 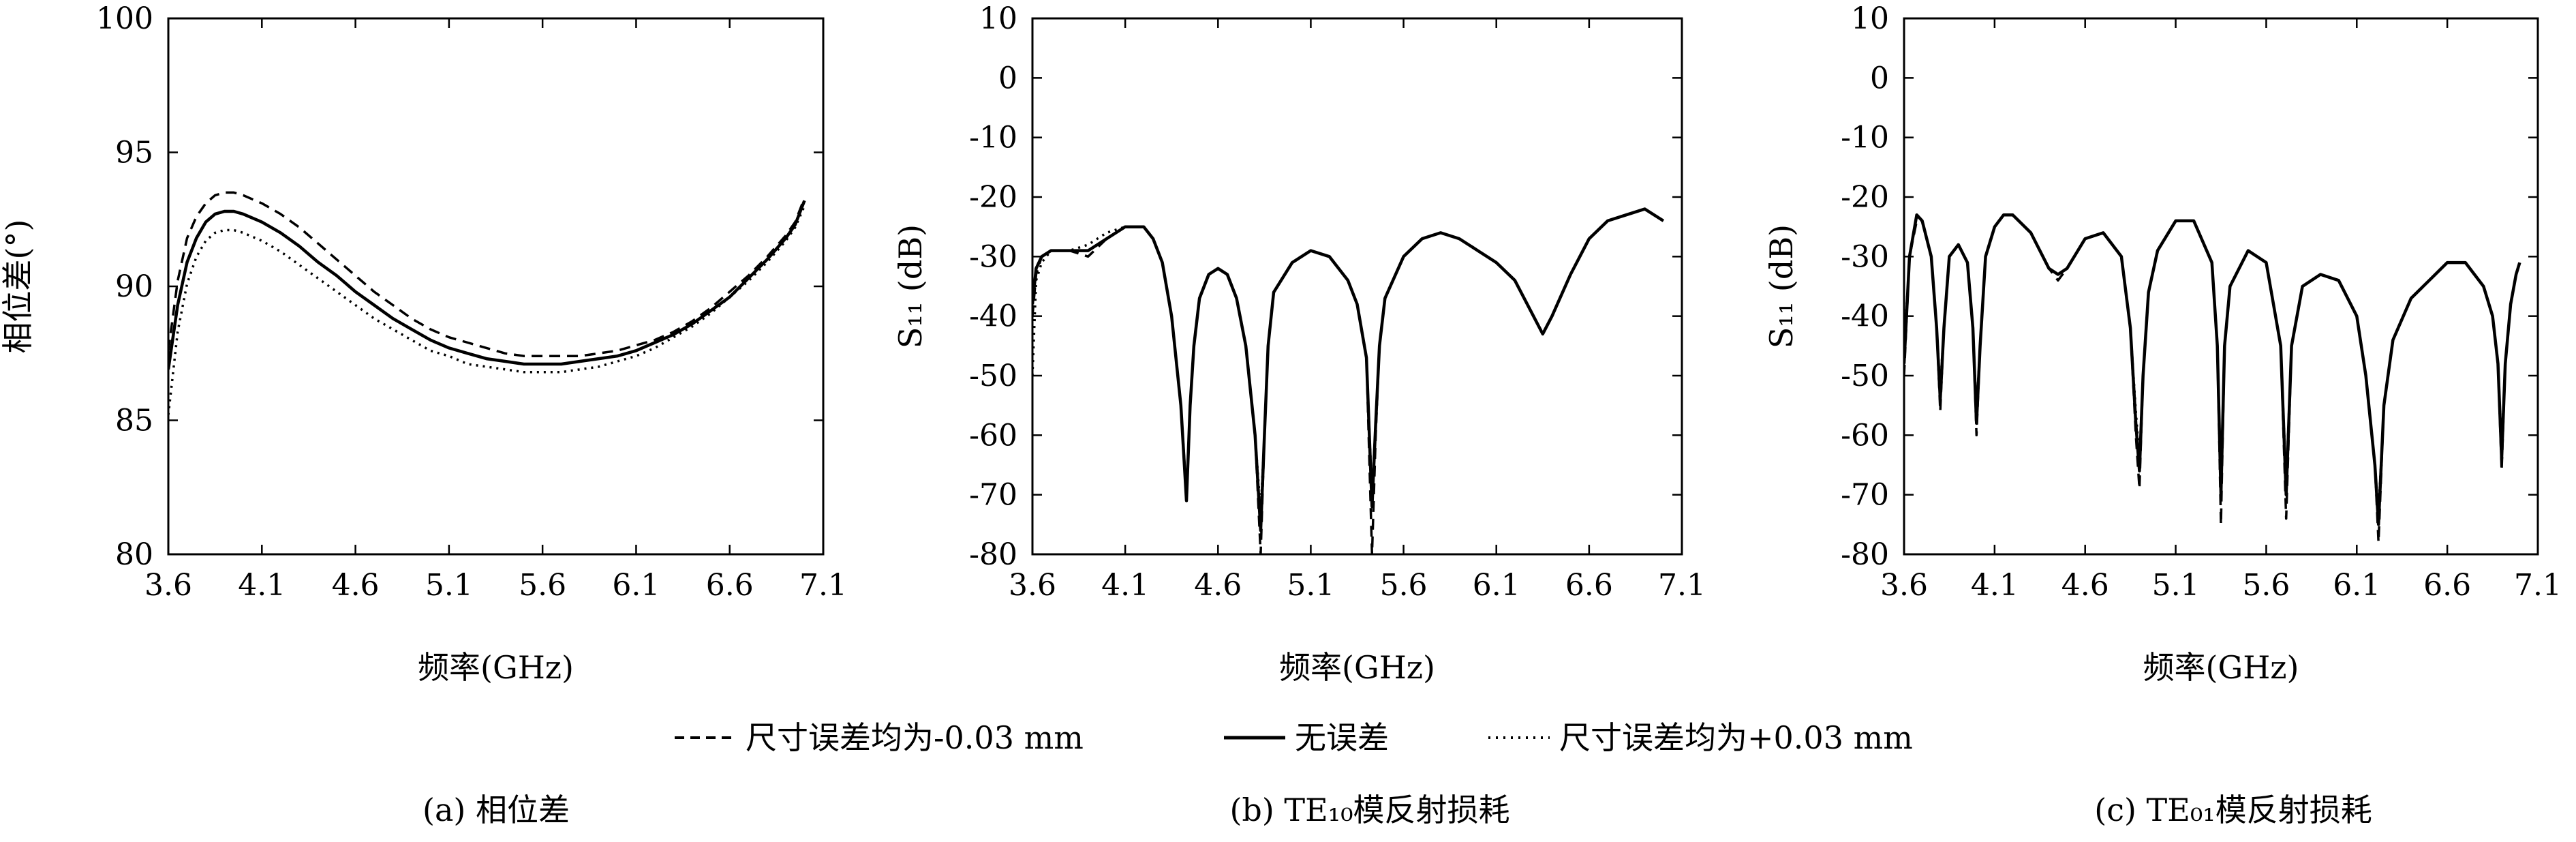 What do you see at coordinates (124, 18) in the screenshot?
I see `y-tick-label: 100` at bounding box center [124, 18].